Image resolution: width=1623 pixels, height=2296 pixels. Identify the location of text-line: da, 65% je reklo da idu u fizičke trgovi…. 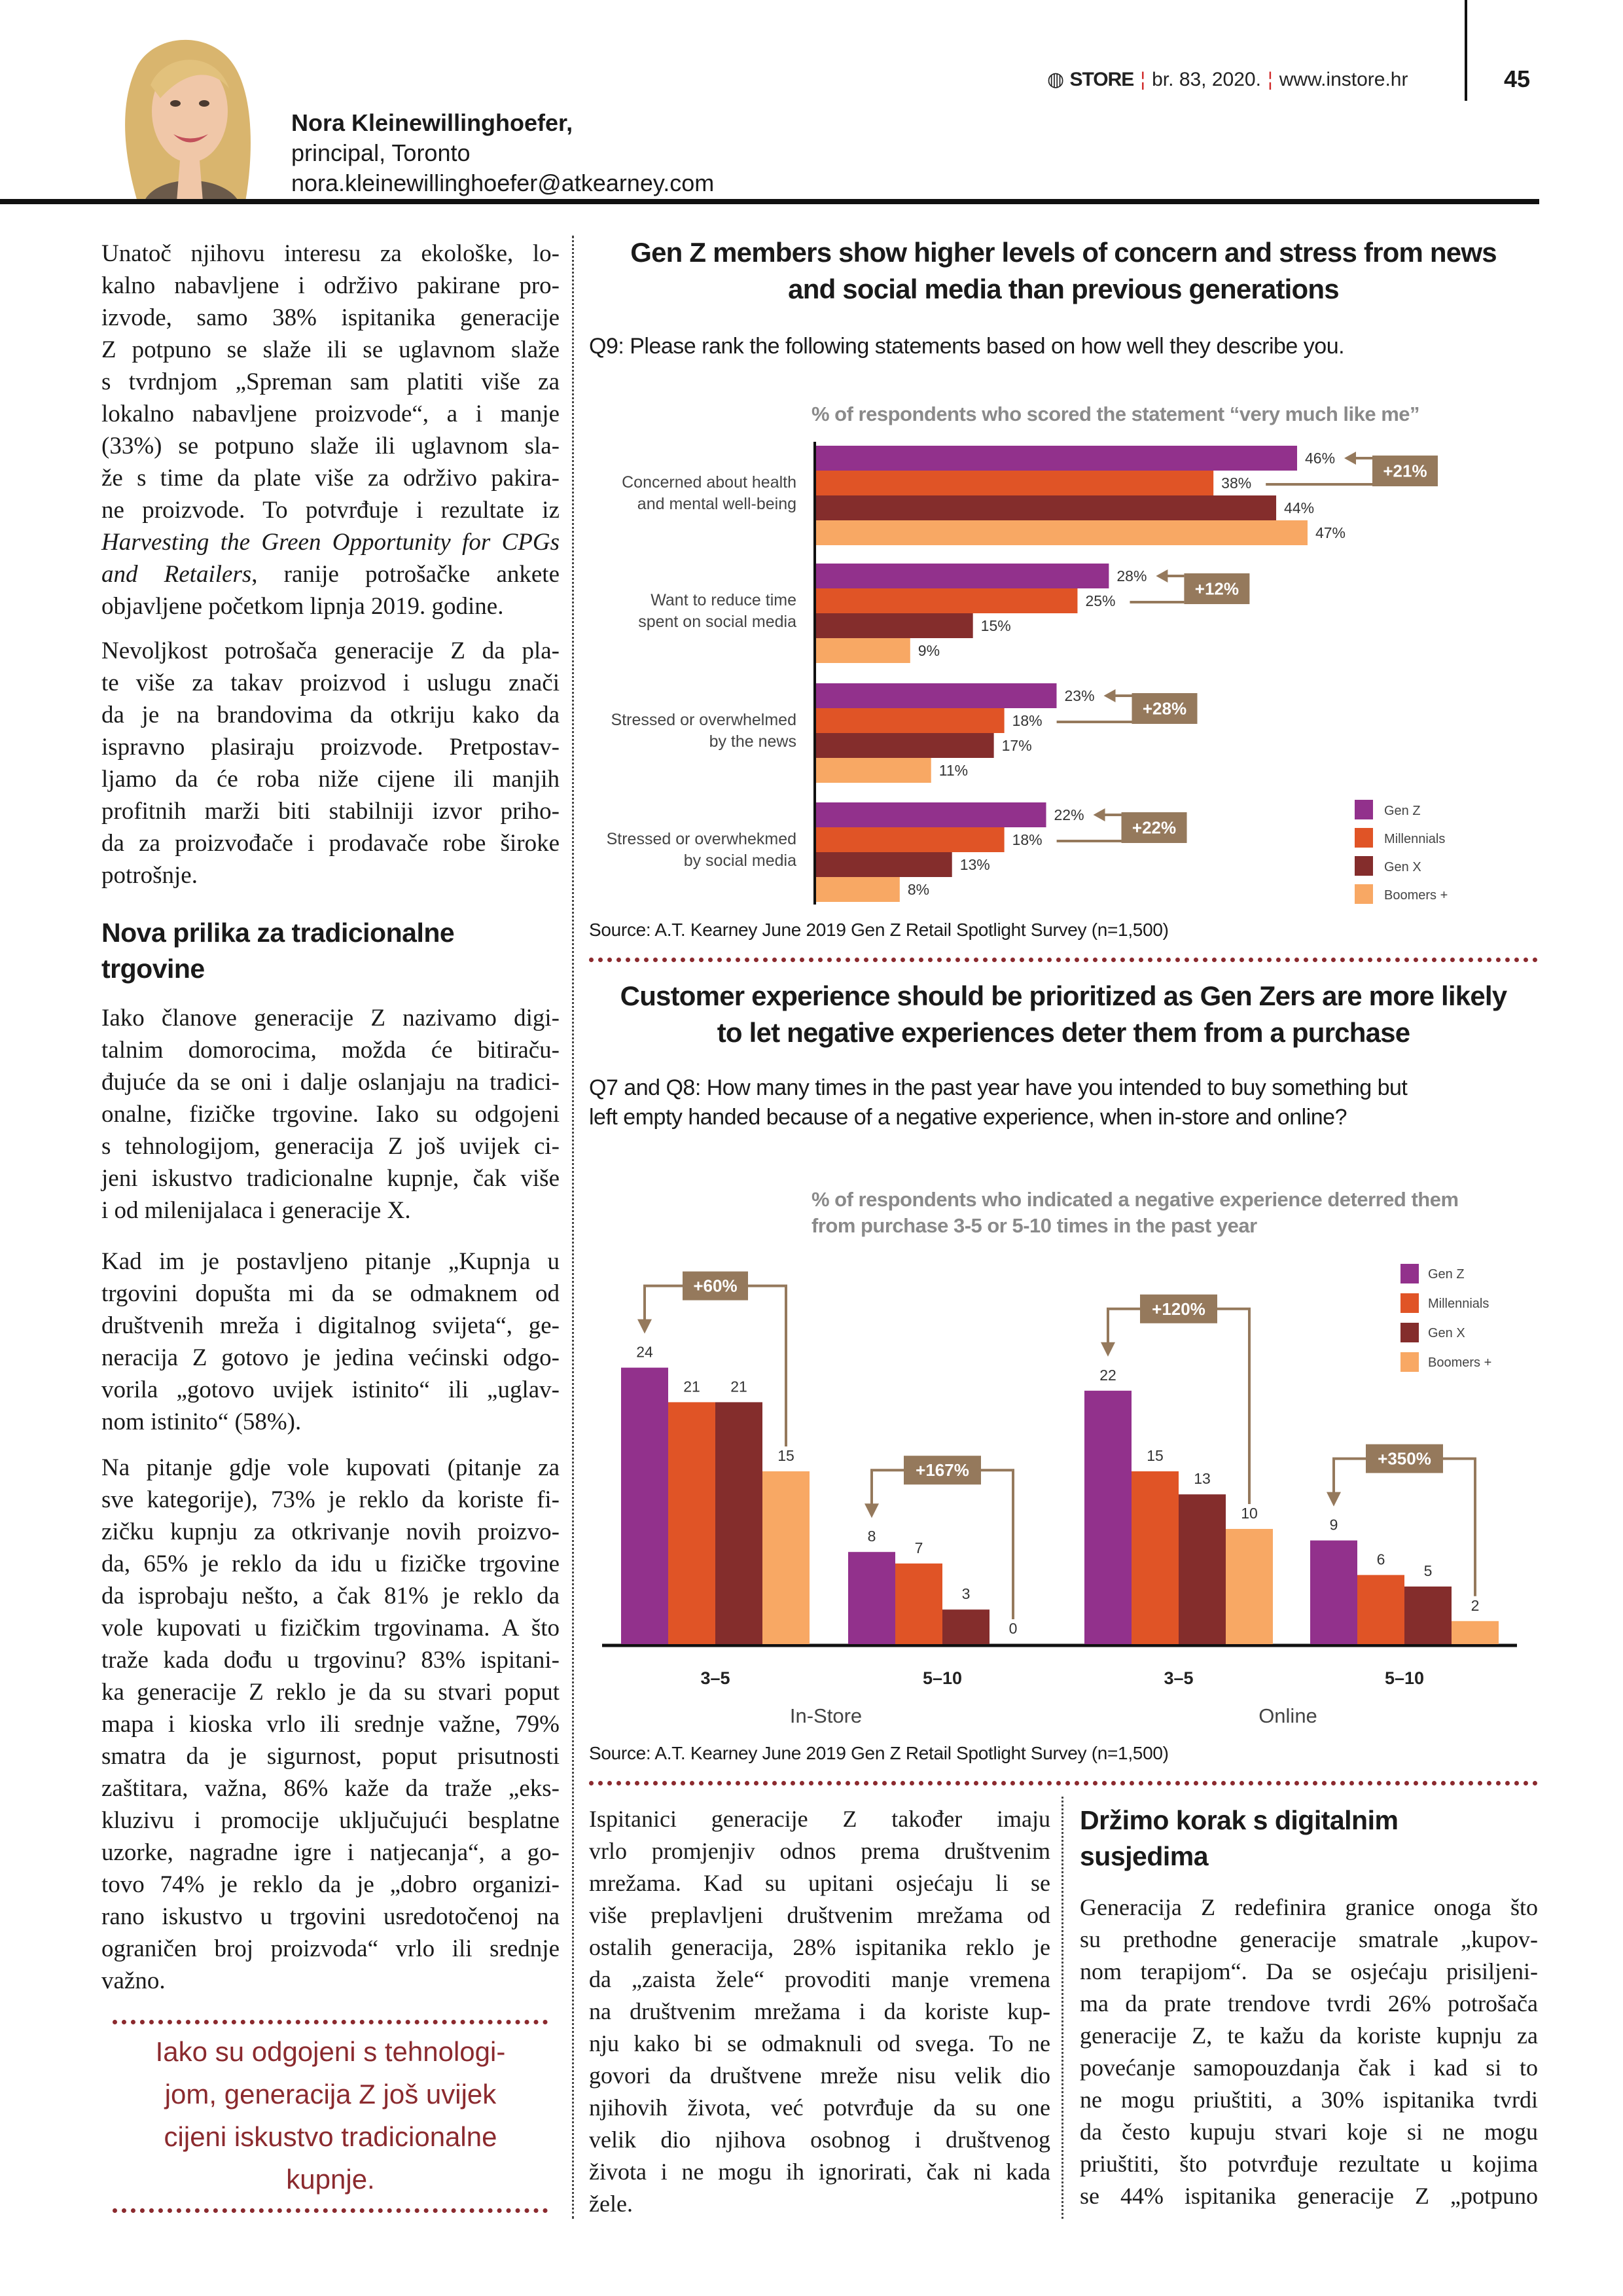
(330, 1564).